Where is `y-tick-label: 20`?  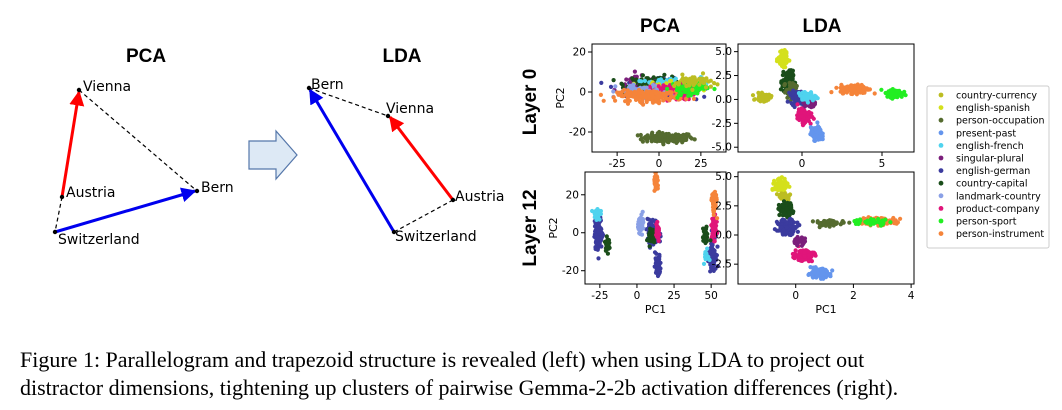 y-tick-label: 20 is located at coordinates (579, 53).